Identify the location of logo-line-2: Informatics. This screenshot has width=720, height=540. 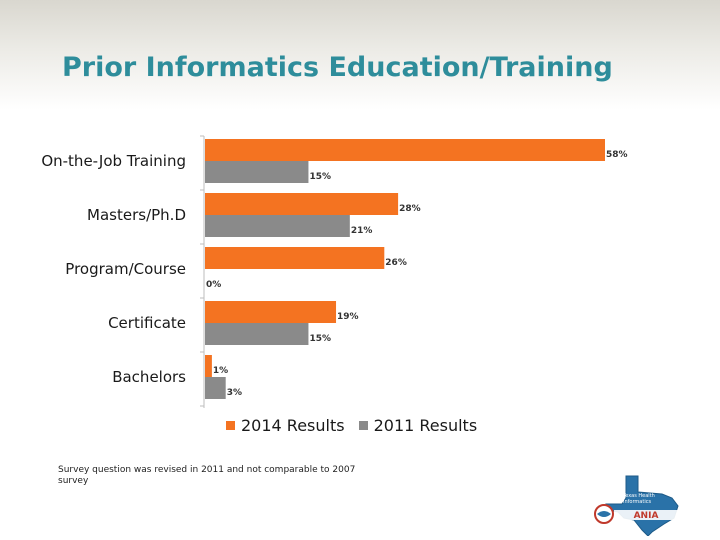
(637, 502).